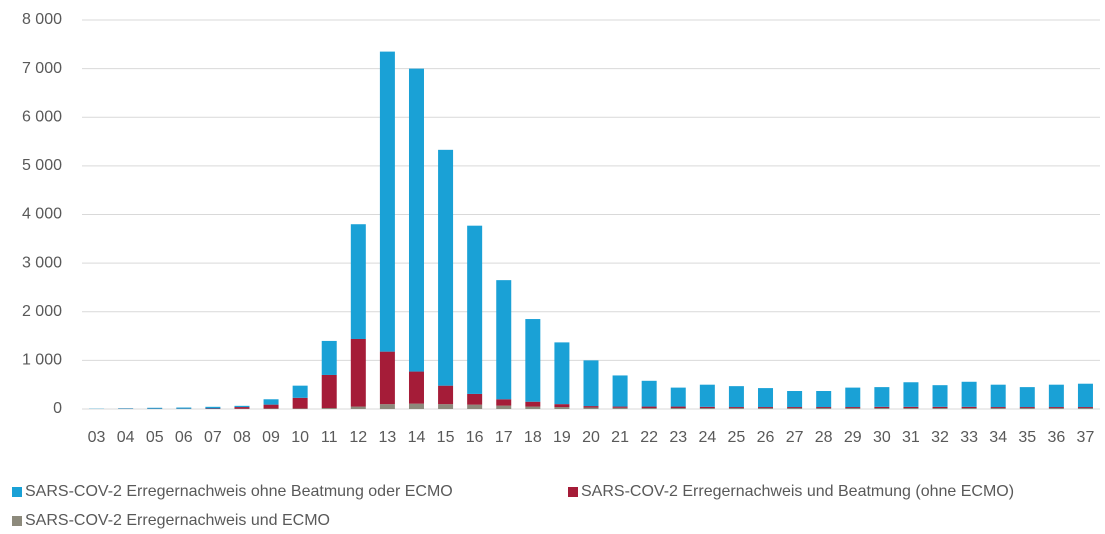 This screenshot has height=534, width=1105. Describe the element at coordinates (42, 311) in the screenshot. I see `y-tick-label: 2 000` at that location.